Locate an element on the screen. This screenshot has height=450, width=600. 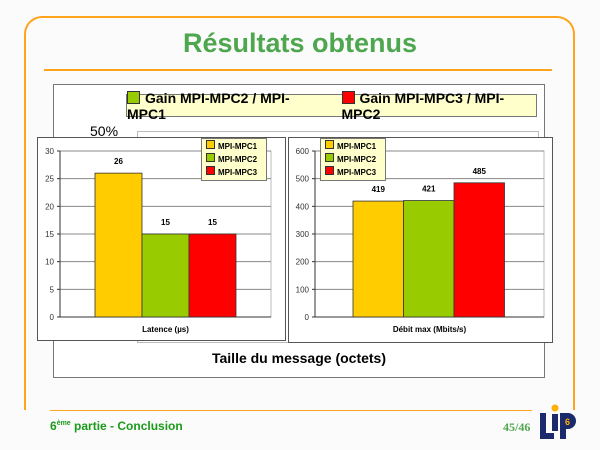
page-number: 45/46 is located at coordinates (517, 427).